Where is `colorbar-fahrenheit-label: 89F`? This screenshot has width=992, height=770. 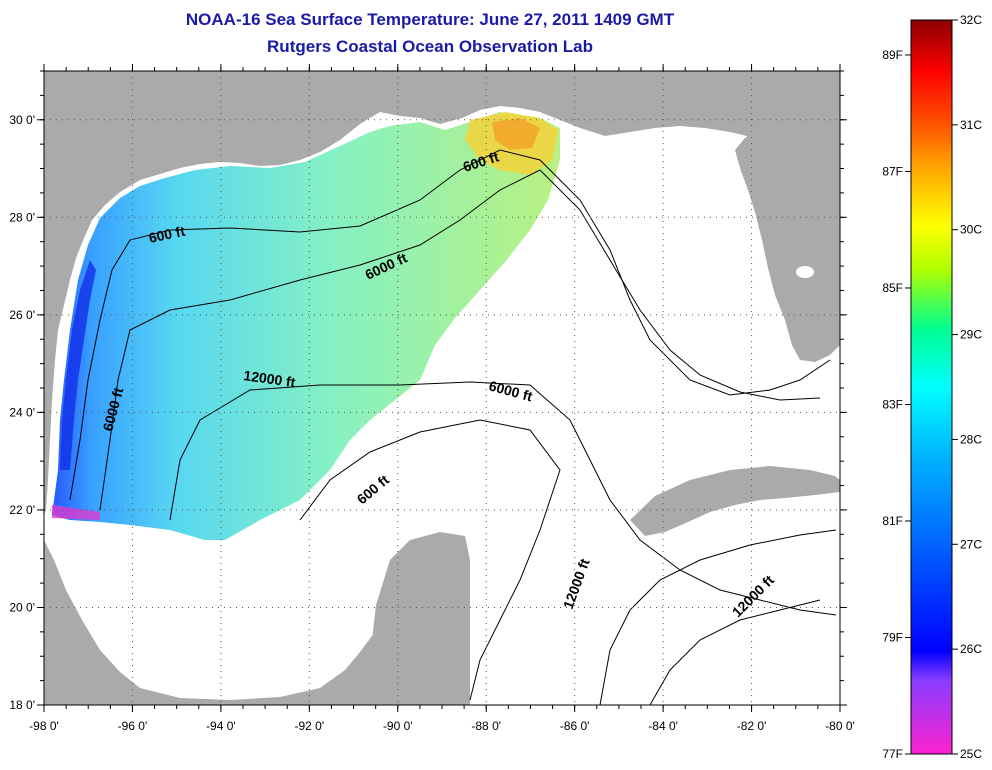 colorbar-fahrenheit-label: 89F is located at coordinates (892, 55).